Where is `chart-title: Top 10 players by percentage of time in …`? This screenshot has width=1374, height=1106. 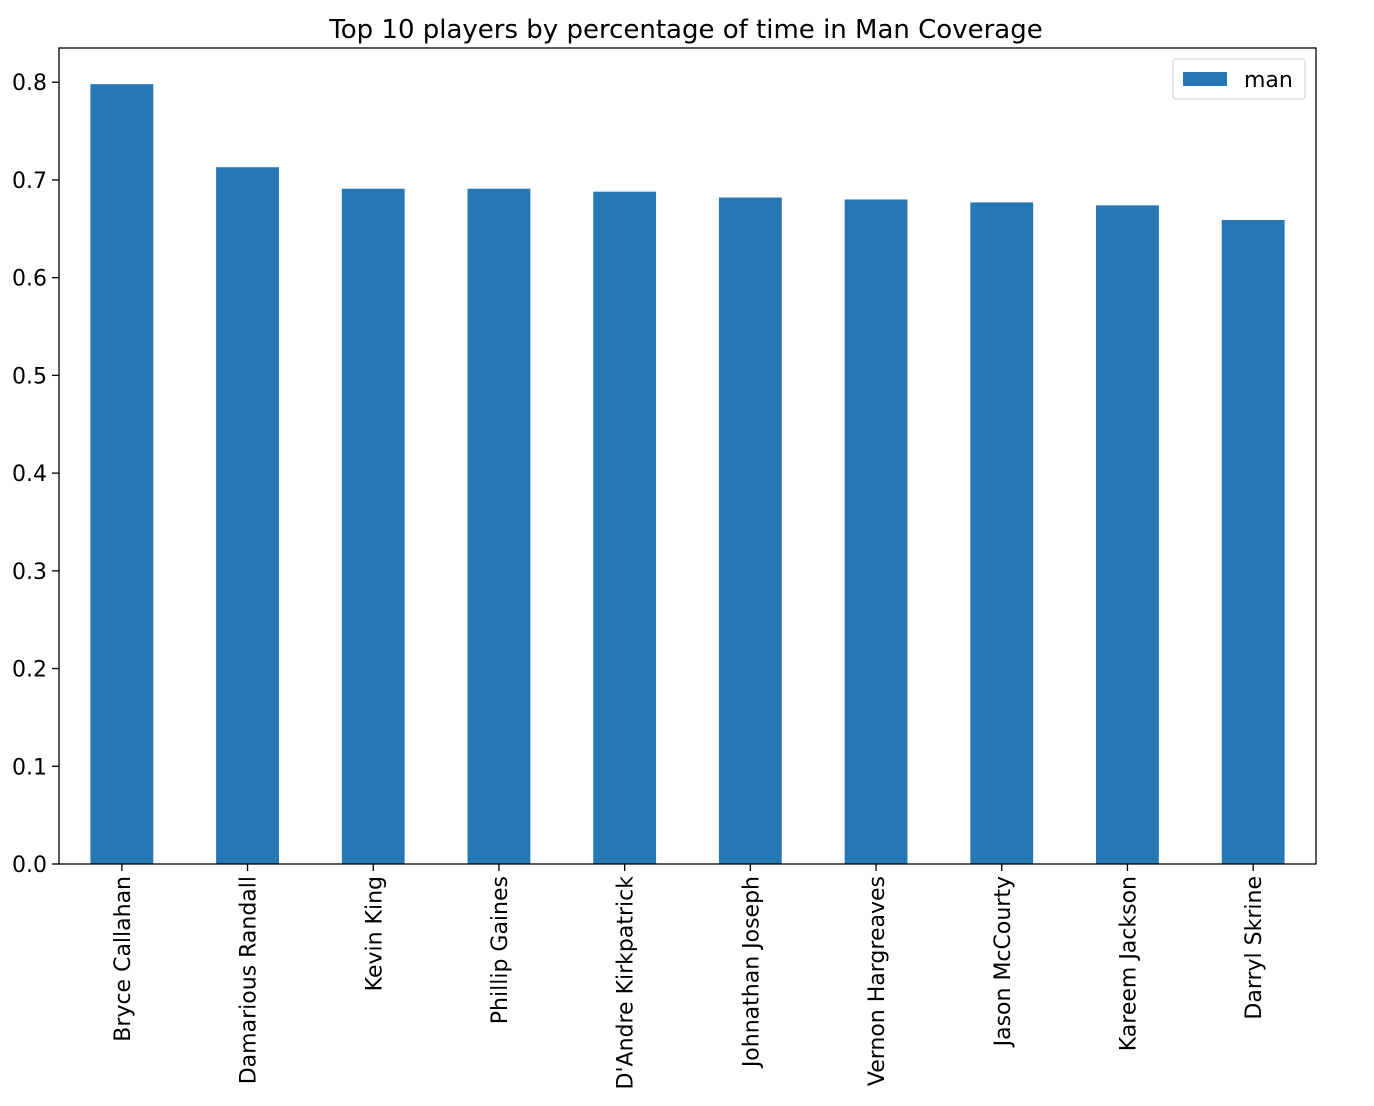
chart-title: Top 10 players by percentage of time in … is located at coordinates (685, 30).